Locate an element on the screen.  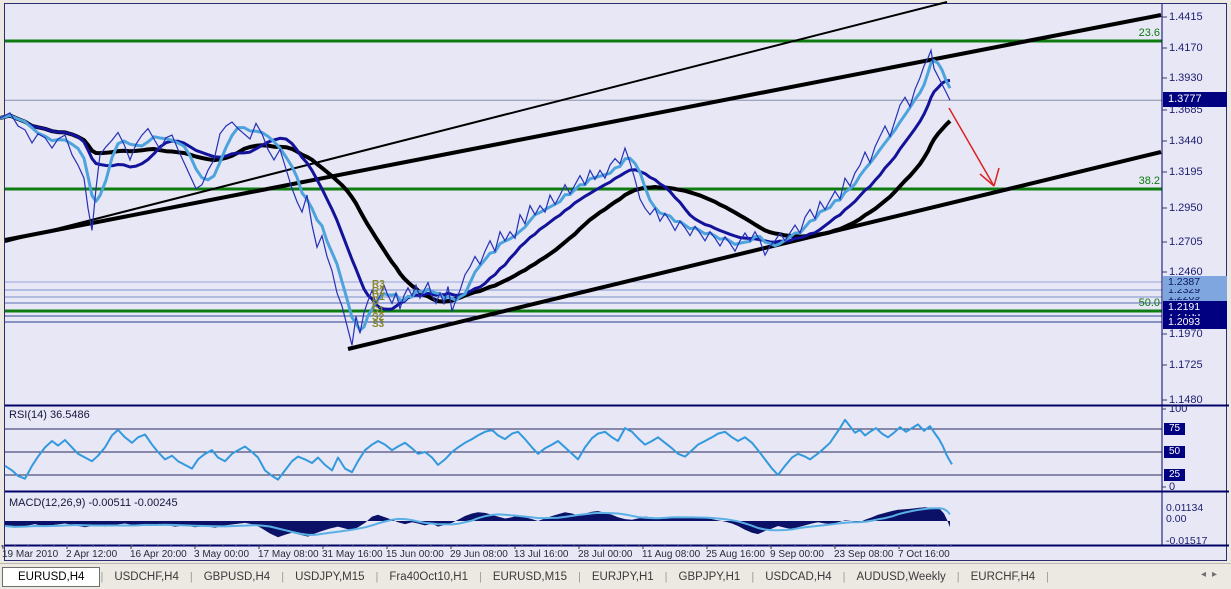
price-axis-label: 1.2705 is located at coordinates (1186, 242).